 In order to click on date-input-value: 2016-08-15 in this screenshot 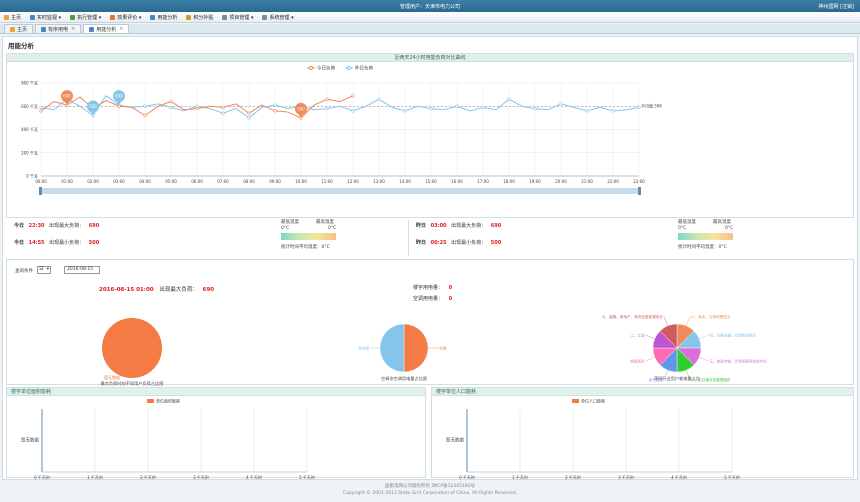, I will do `click(80, 269)`.